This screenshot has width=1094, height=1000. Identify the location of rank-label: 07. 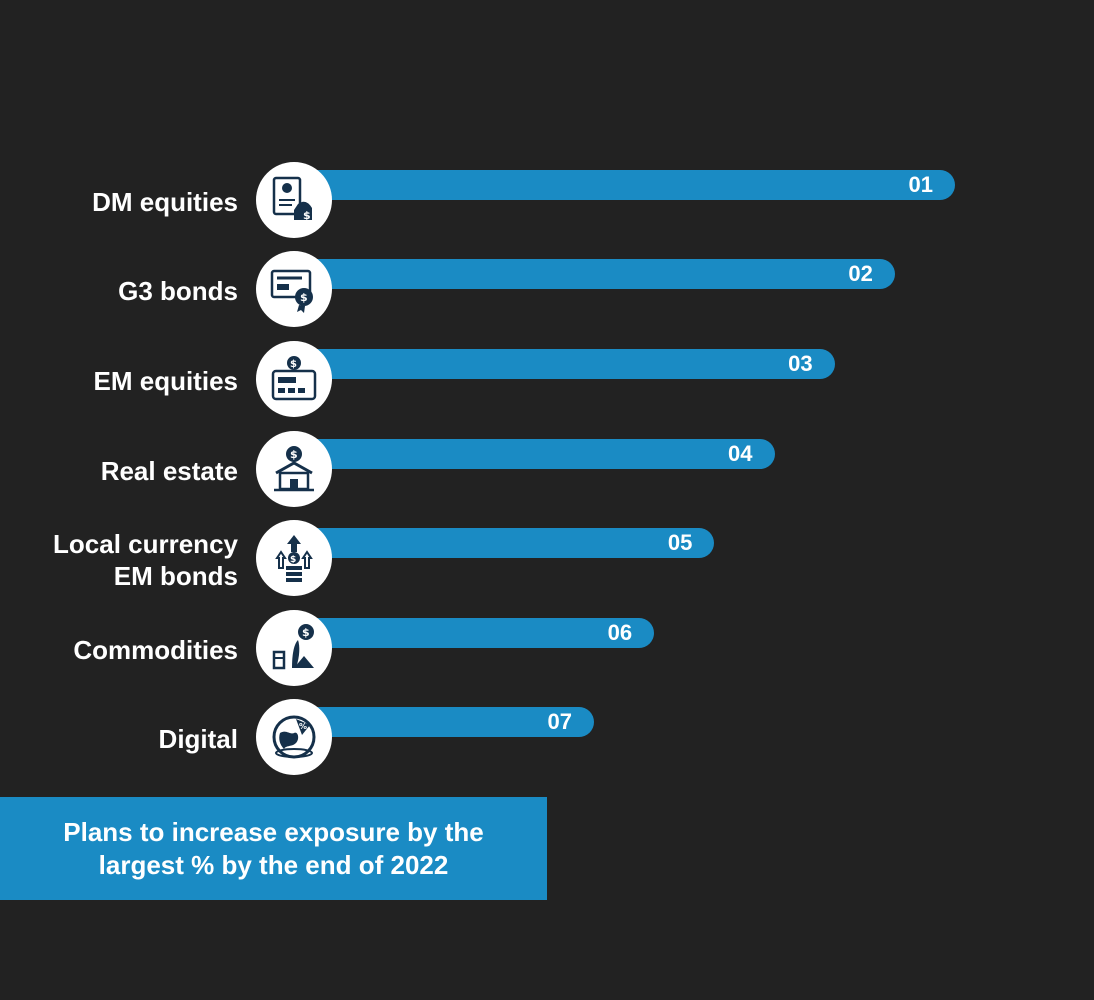
(559, 721).